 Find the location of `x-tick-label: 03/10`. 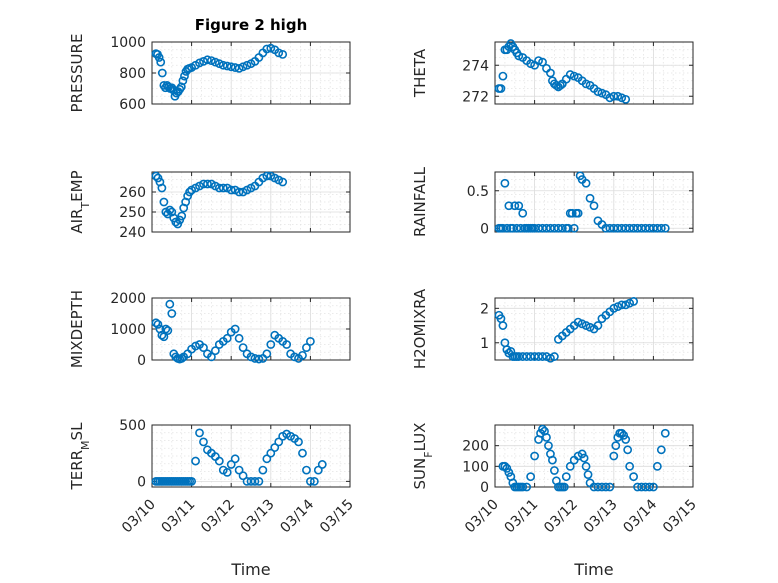

x-tick-label: 03/10 is located at coordinates (139, 517).